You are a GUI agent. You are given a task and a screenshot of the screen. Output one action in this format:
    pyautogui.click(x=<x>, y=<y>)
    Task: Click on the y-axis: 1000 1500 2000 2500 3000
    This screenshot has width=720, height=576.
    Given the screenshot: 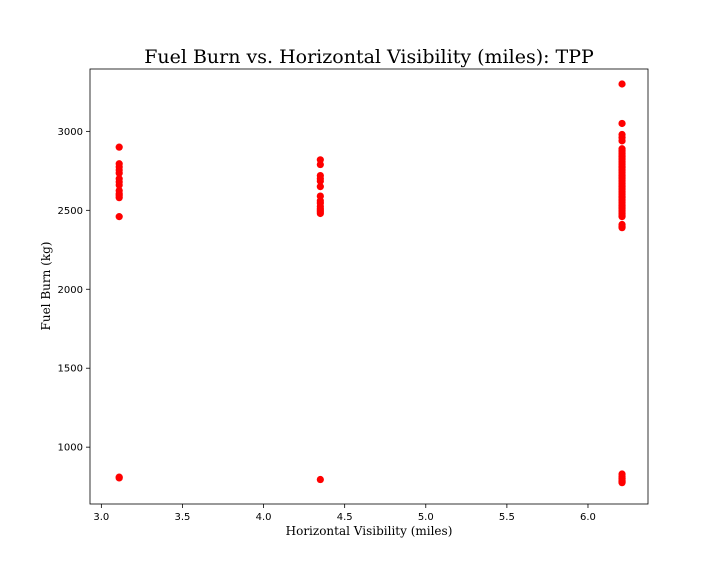 What is the action you would take?
    pyautogui.click(x=74, y=290)
    